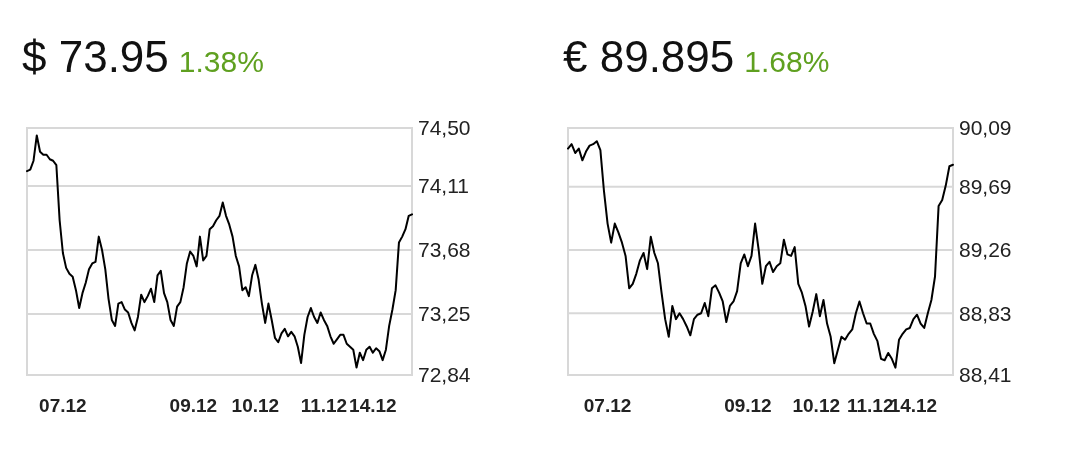 Image resolution: width=1080 pixels, height=466 pixels. Describe the element at coordinates (221, 61) in the screenshot. I see `chart-subtitle: 1.38%` at that location.